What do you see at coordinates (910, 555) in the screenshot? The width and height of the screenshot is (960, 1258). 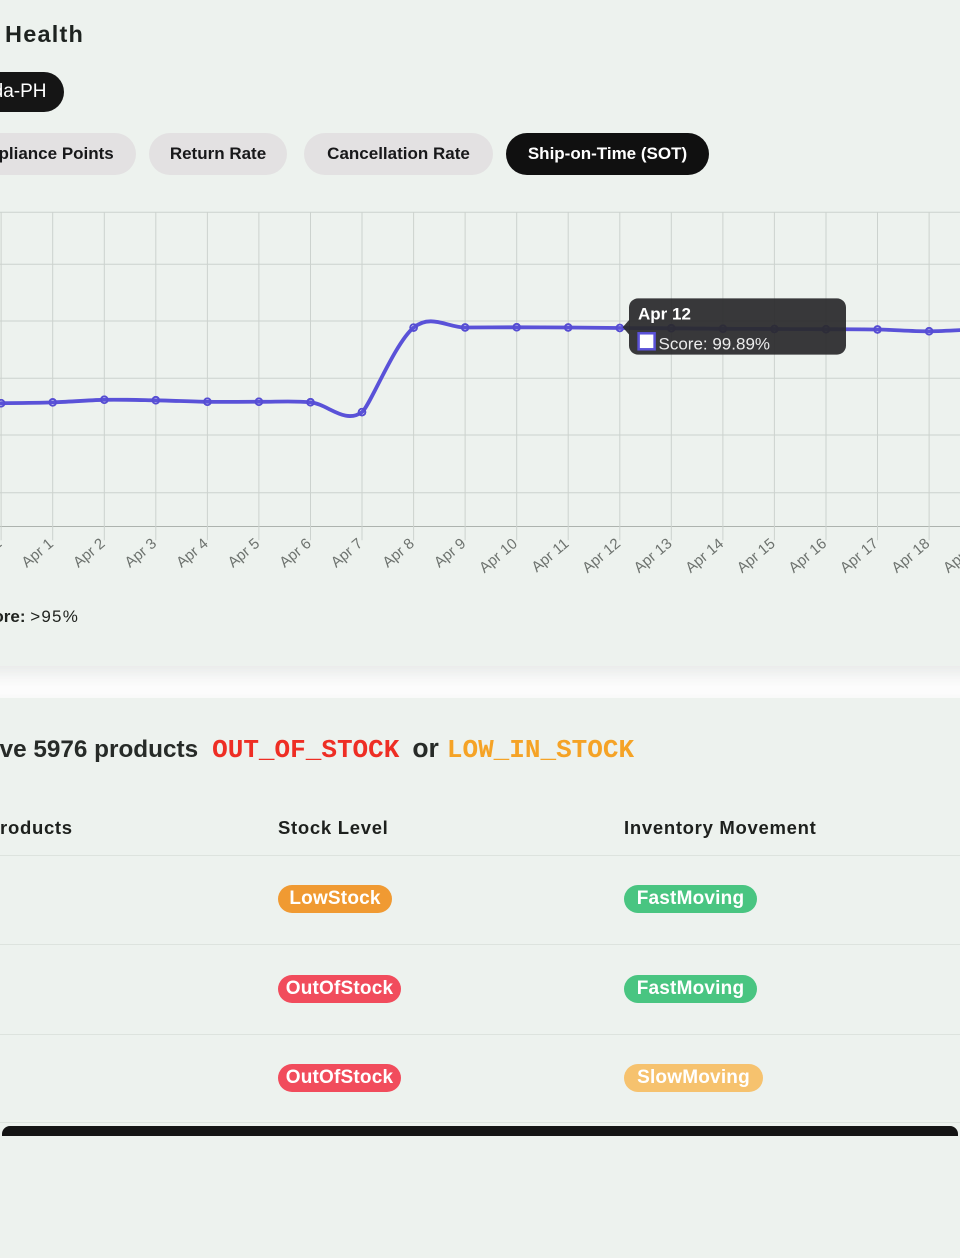 I see `svg-text: Apr 18` at bounding box center [910, 555].